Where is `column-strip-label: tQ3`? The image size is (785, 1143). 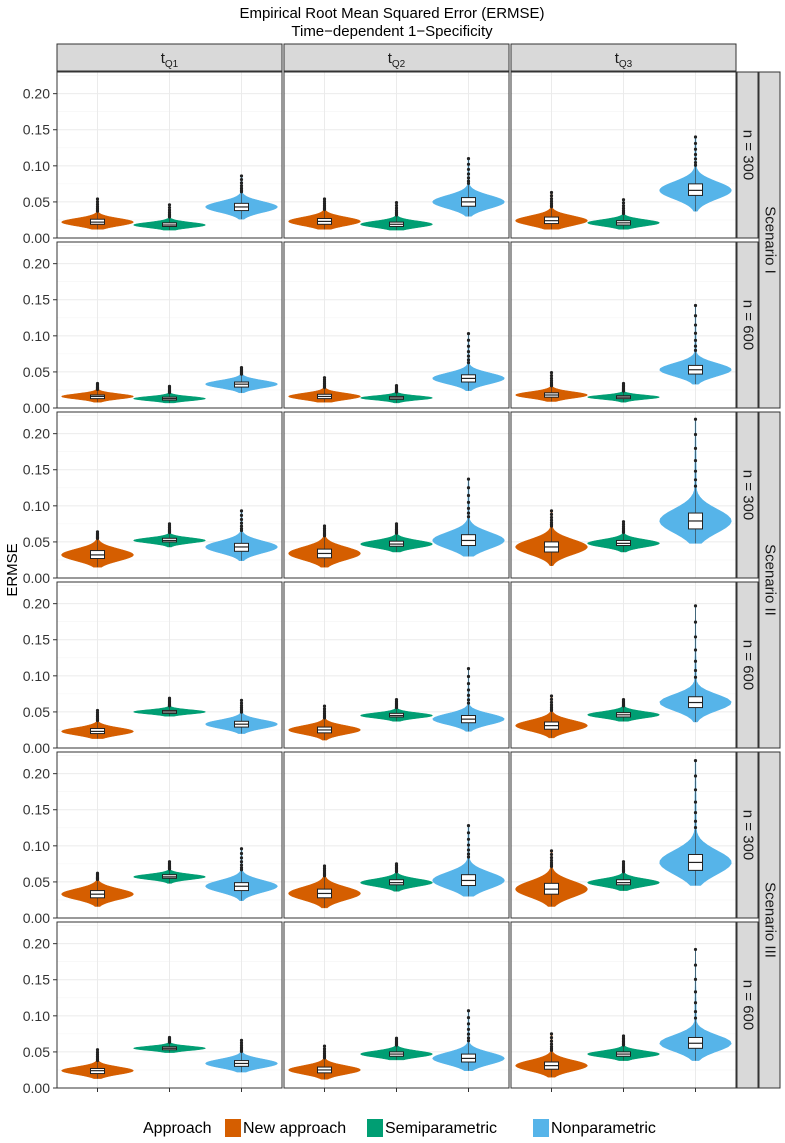
column-strip-label: tQ3 is located at coordinates (624, 60).